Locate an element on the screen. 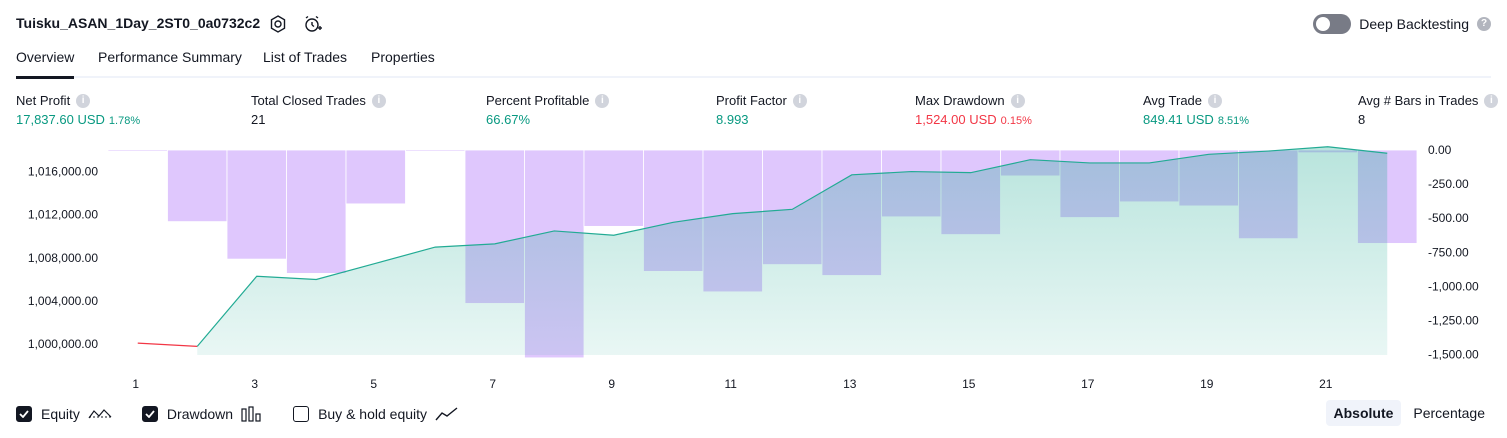  y-right-tick-label: -1,500.00 is located at coordinates (1453, 355).